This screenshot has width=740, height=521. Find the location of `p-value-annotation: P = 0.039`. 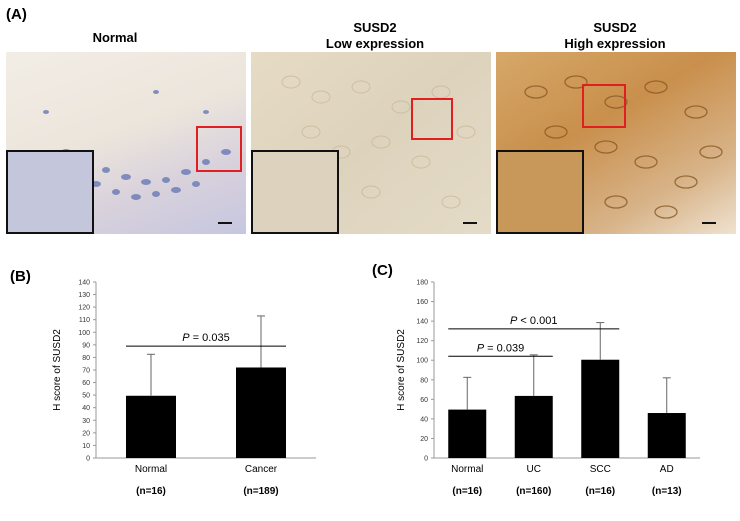

p-value-annotation: P = 0.039 is located at coordinates (500, 348).